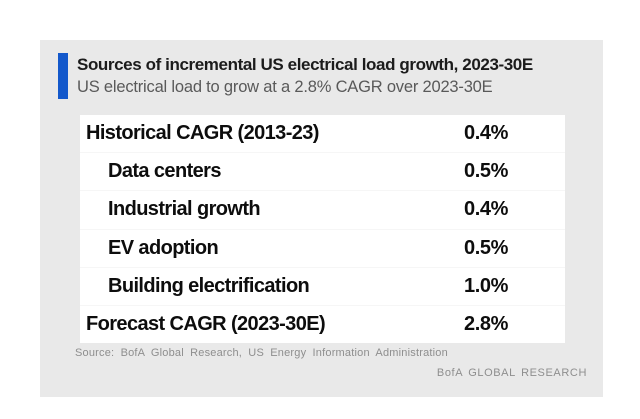 This screenshot has height=419, width=640. What do you see at coordinates (206, 323) in the screenshot?
I see `row-label: Forecast CAGR (2023-30E)` at bounding box center [206, 323].